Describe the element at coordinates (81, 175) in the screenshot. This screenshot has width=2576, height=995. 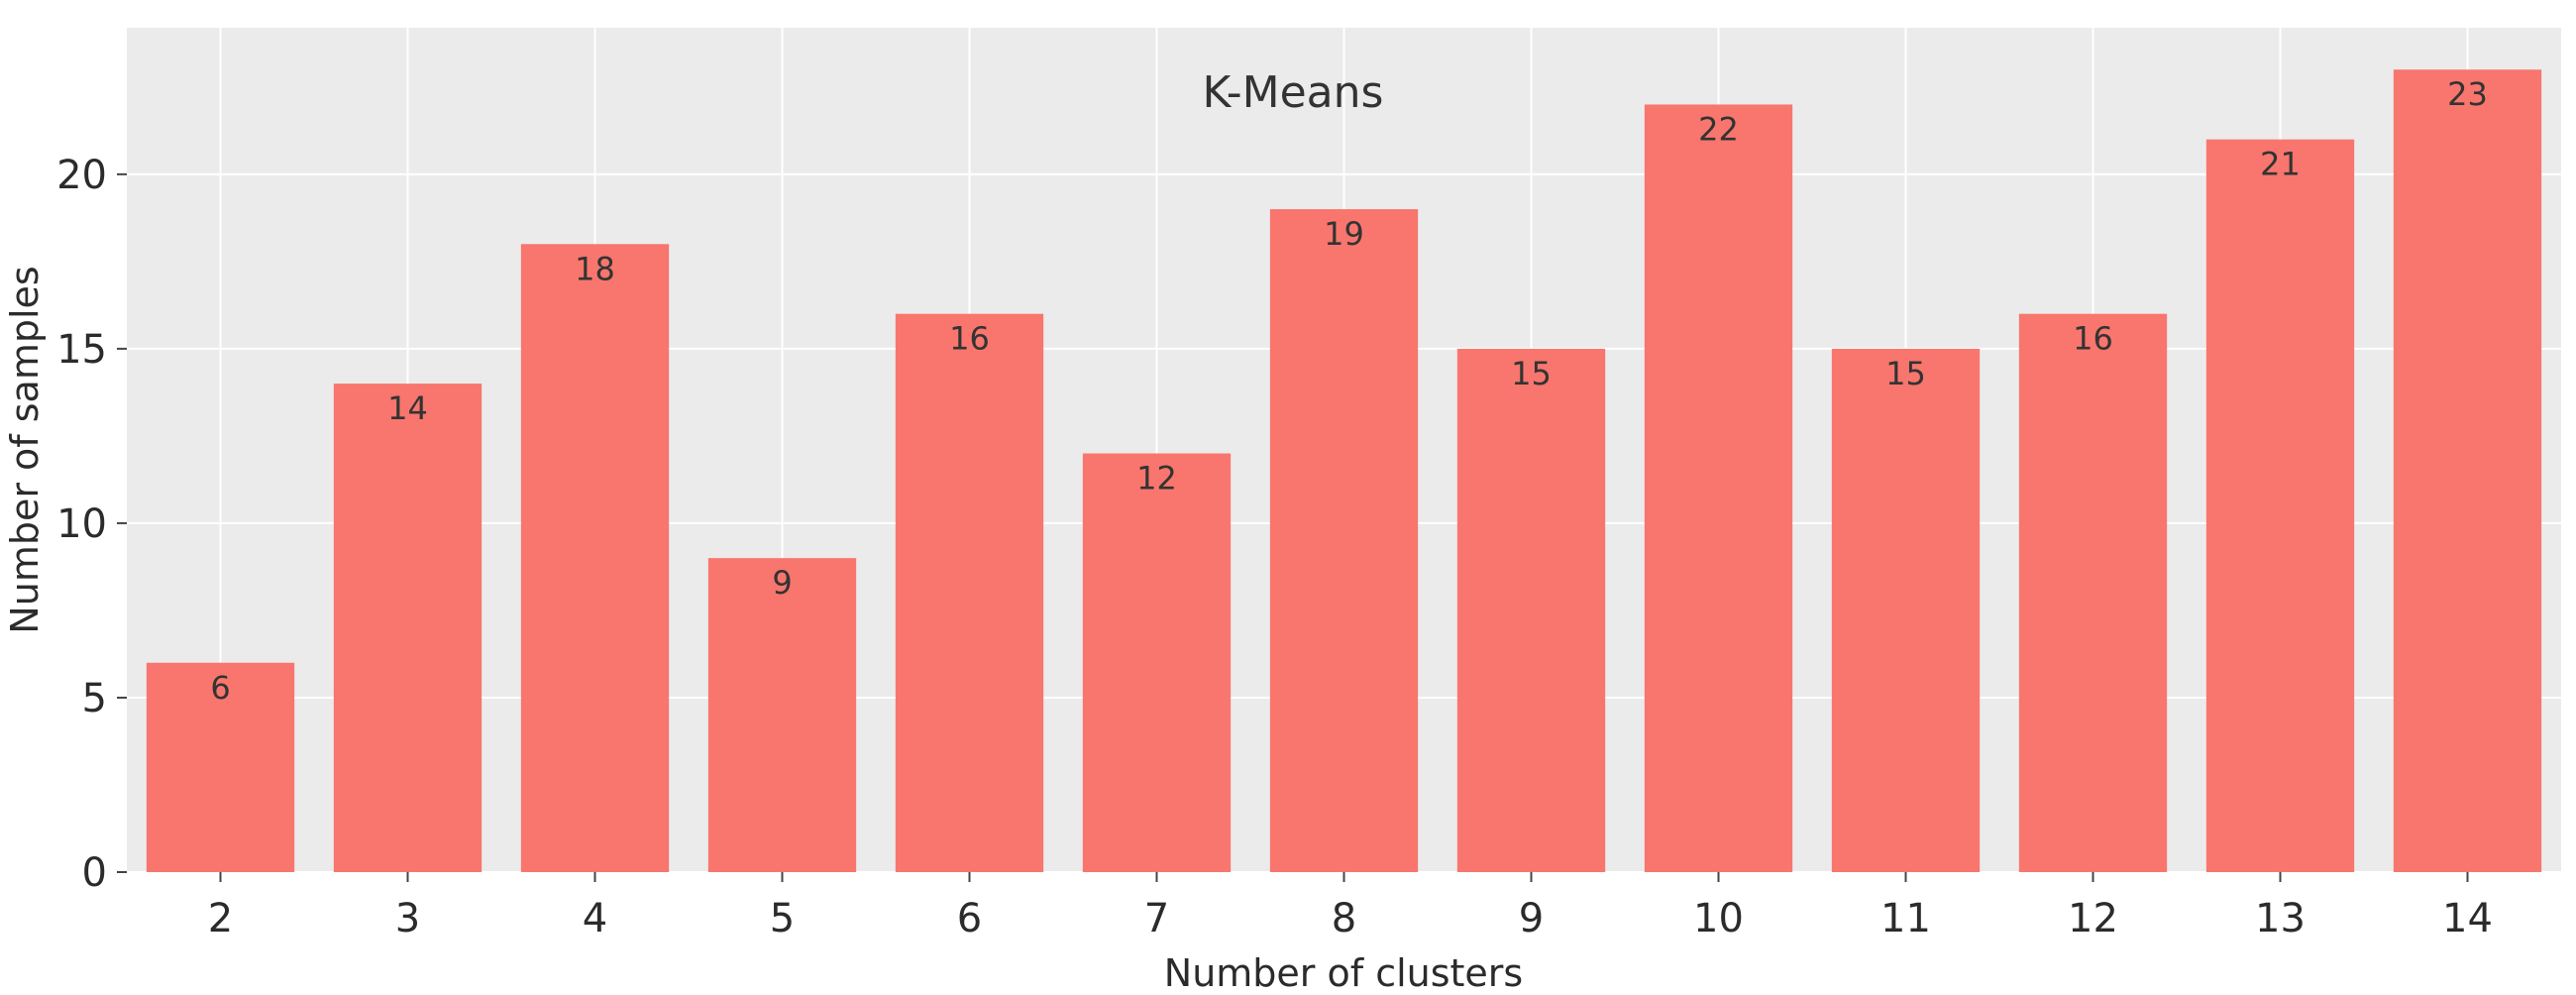
I see `y-tick-label: 20` at that location.